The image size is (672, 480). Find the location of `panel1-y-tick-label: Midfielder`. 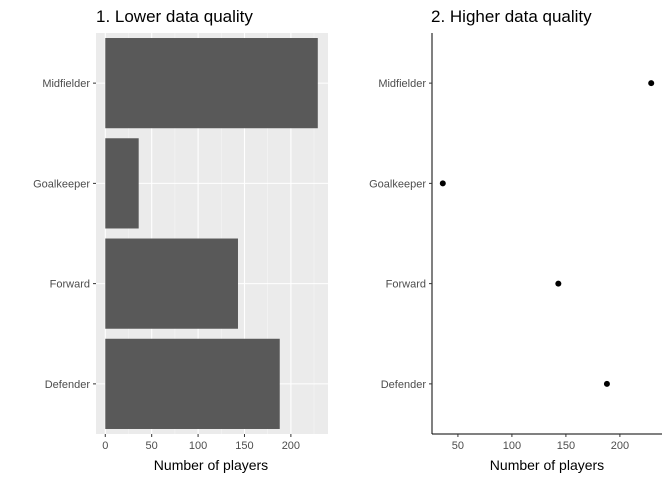

panel1-y-tick-label: Midfielder is located at coordinates (66, 84).